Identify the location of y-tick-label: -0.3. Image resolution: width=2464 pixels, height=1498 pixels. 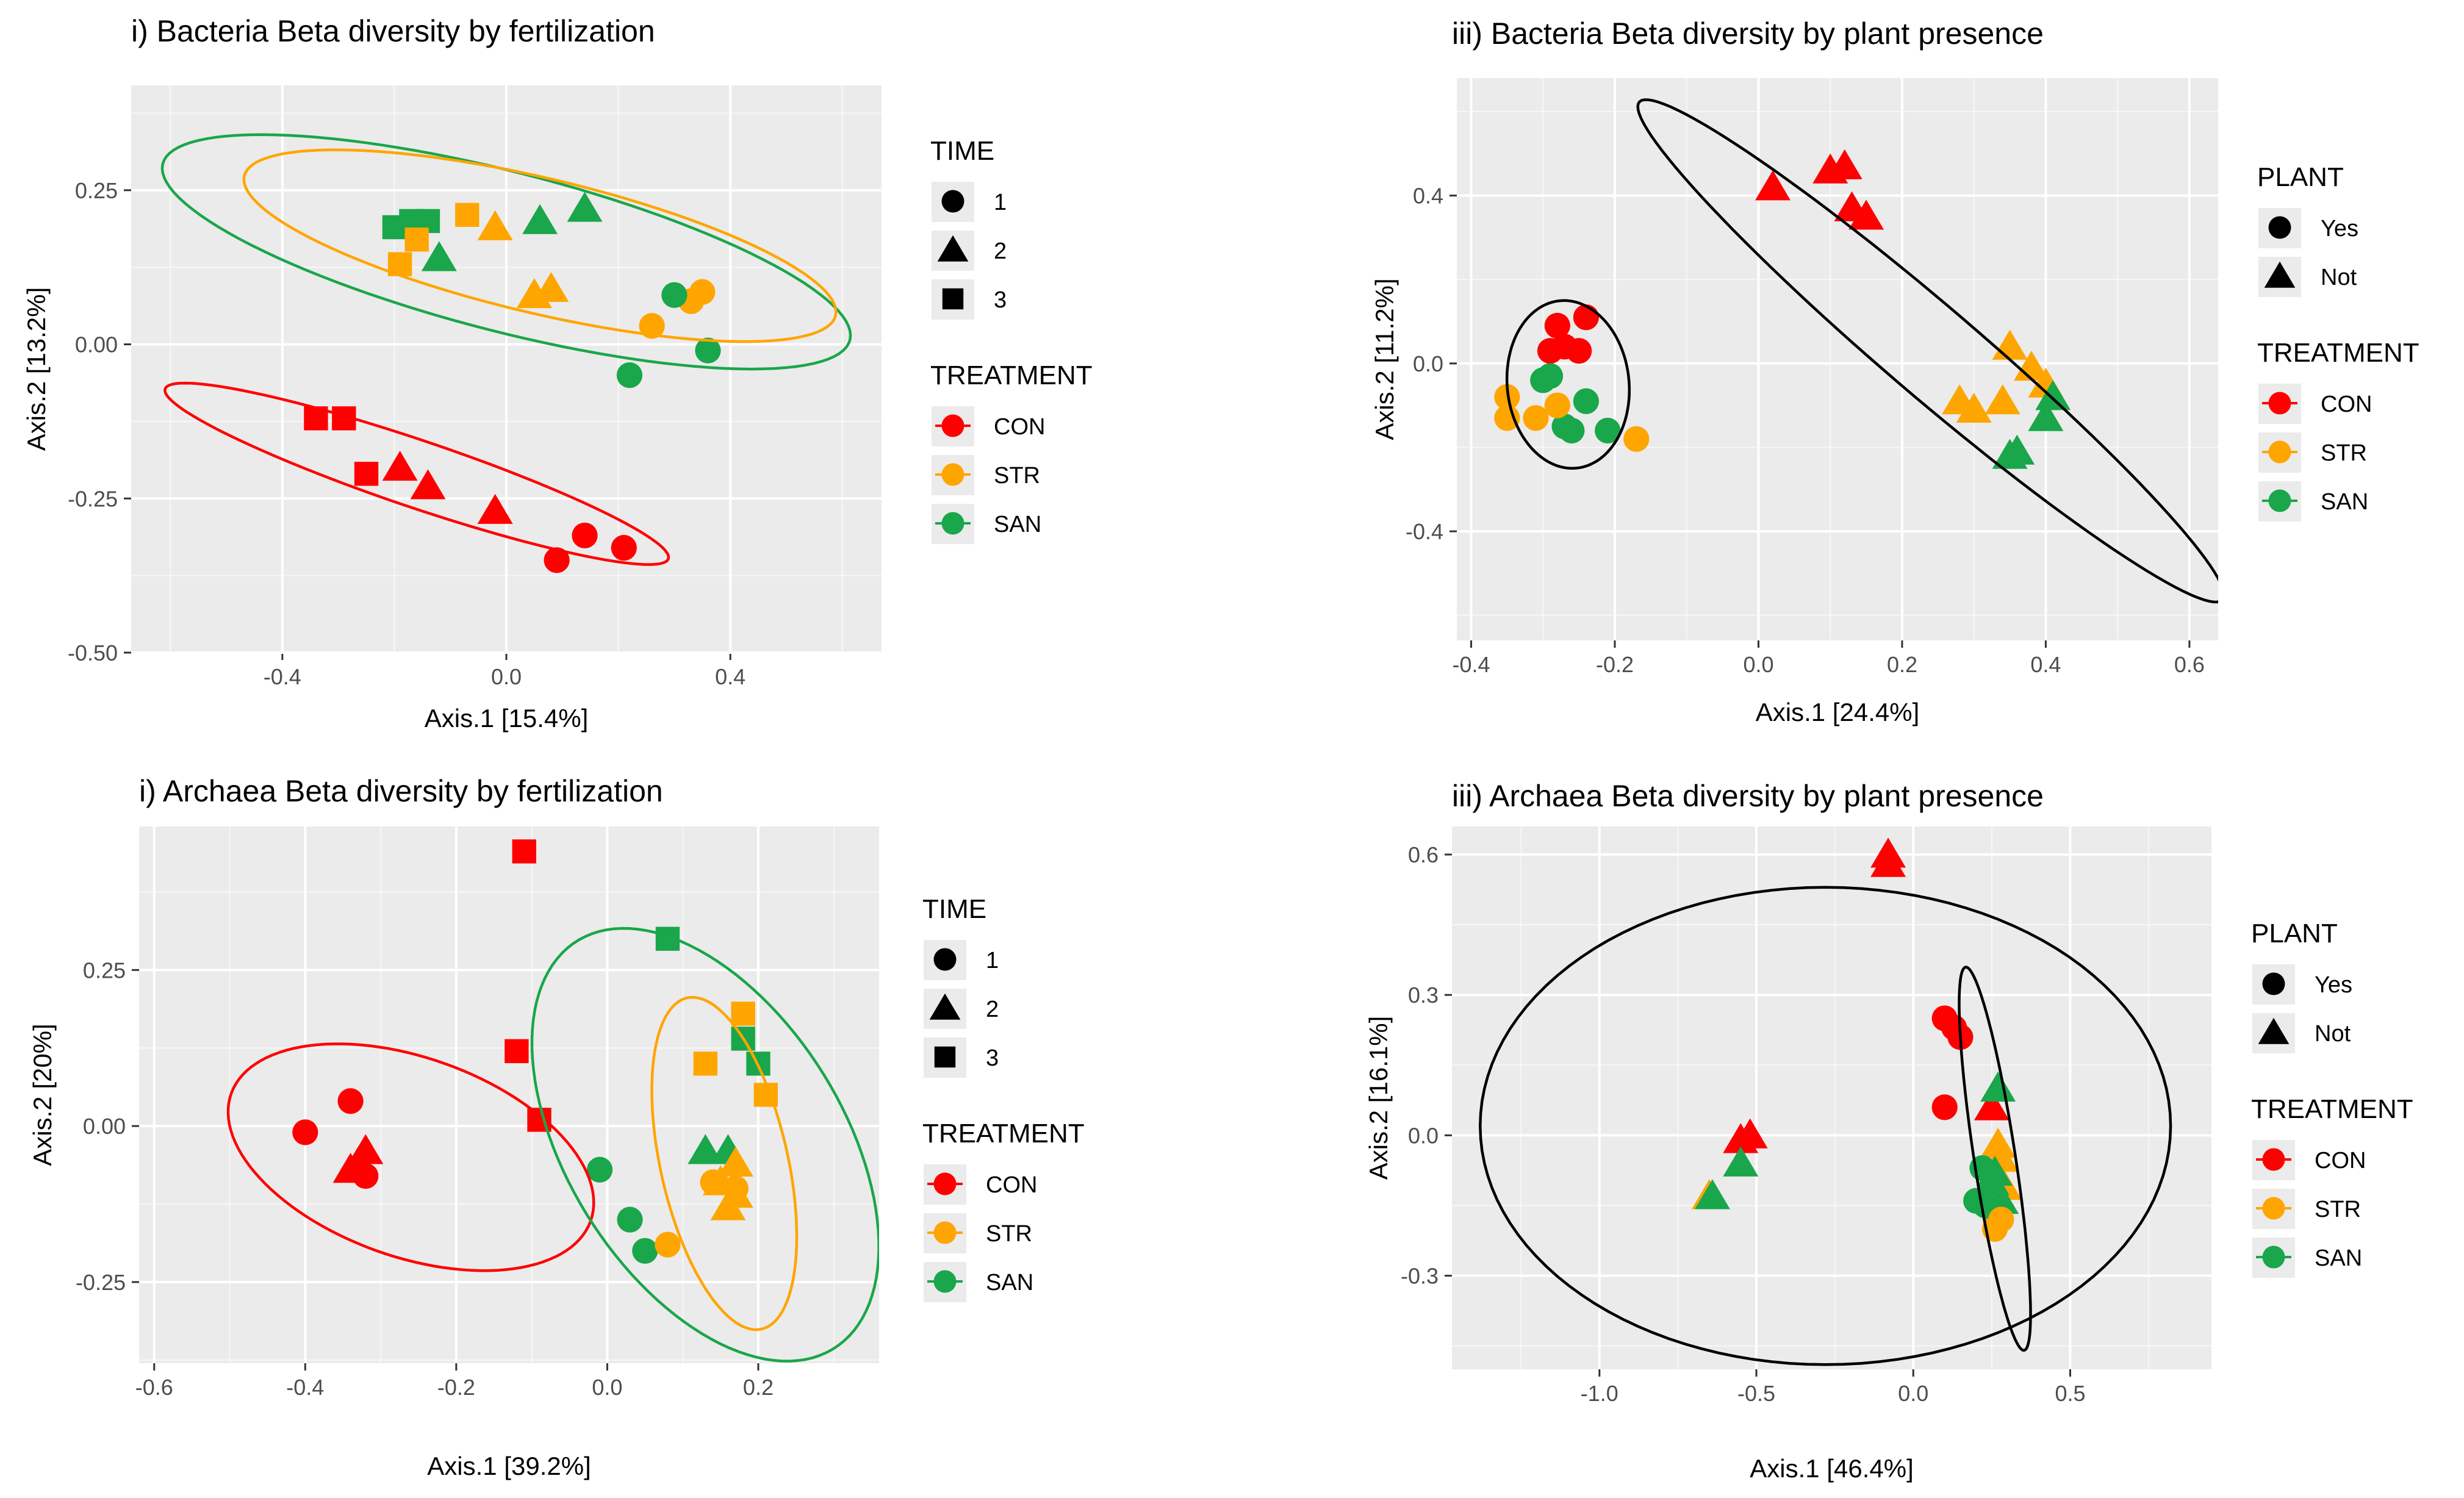
(1420, 1276).